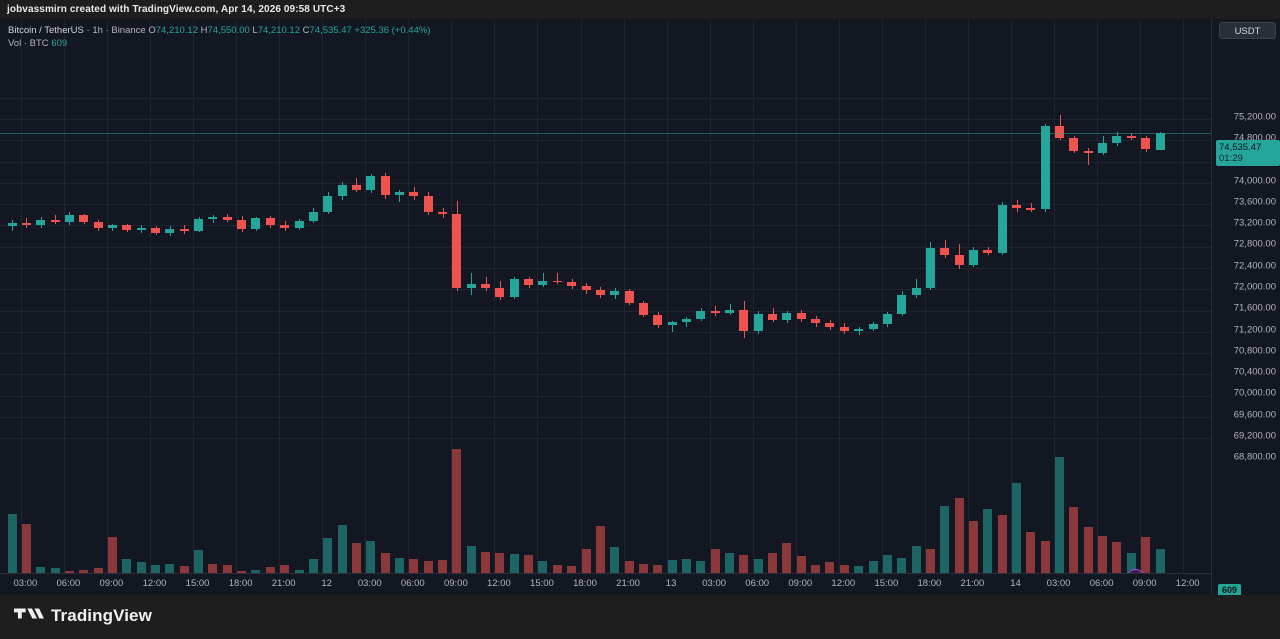 Image resolution: width=1280 pixels, height=639 pixels. I want to click on price-tick-label: 68,800.00, so click(1254, 457).